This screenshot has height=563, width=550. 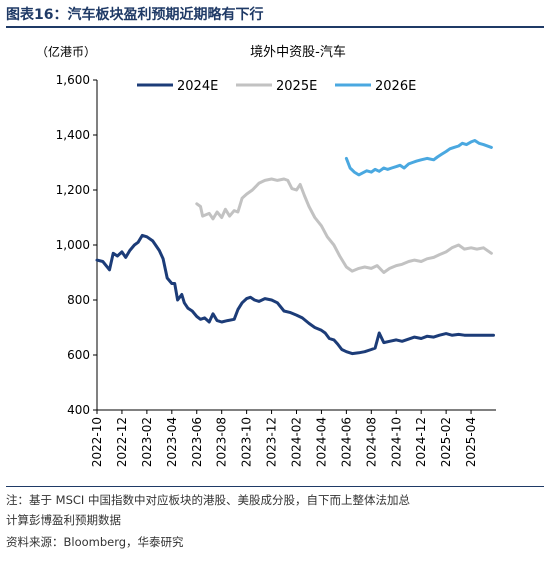 I want to click on y-tick-label: 600, so click(x=78, y=355).